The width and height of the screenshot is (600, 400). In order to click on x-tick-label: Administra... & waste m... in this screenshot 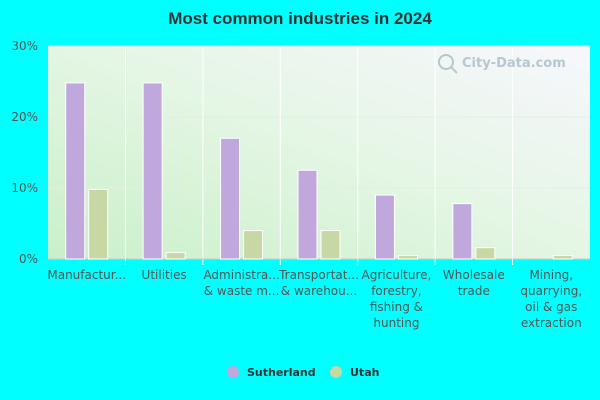, I will do `click(241, 283)`.